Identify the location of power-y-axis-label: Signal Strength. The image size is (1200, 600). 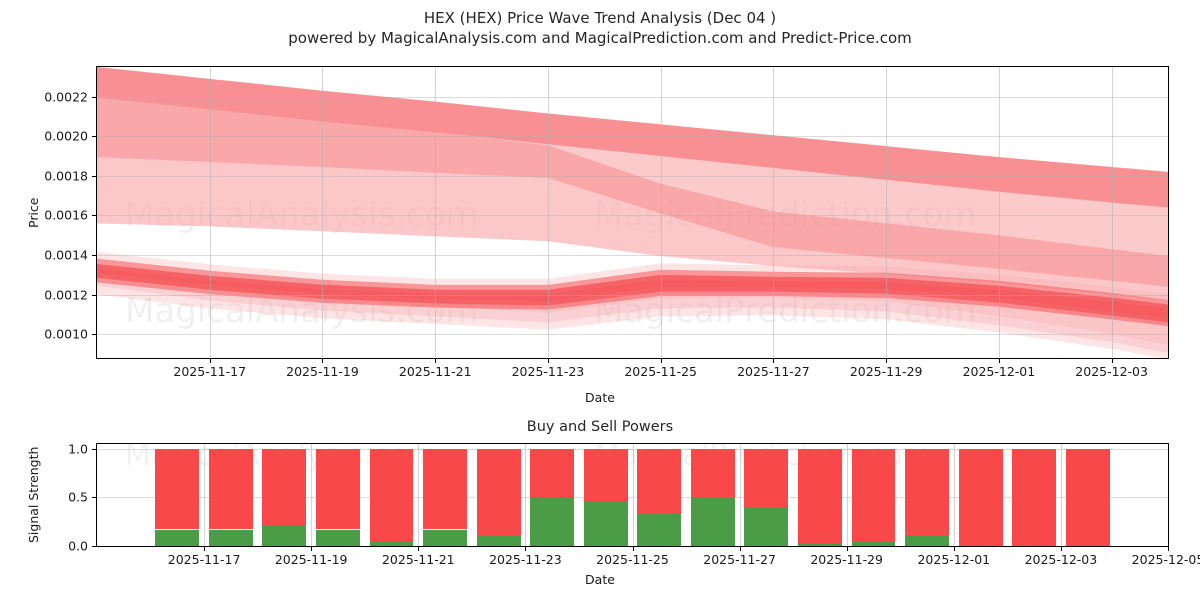
(33, 494).